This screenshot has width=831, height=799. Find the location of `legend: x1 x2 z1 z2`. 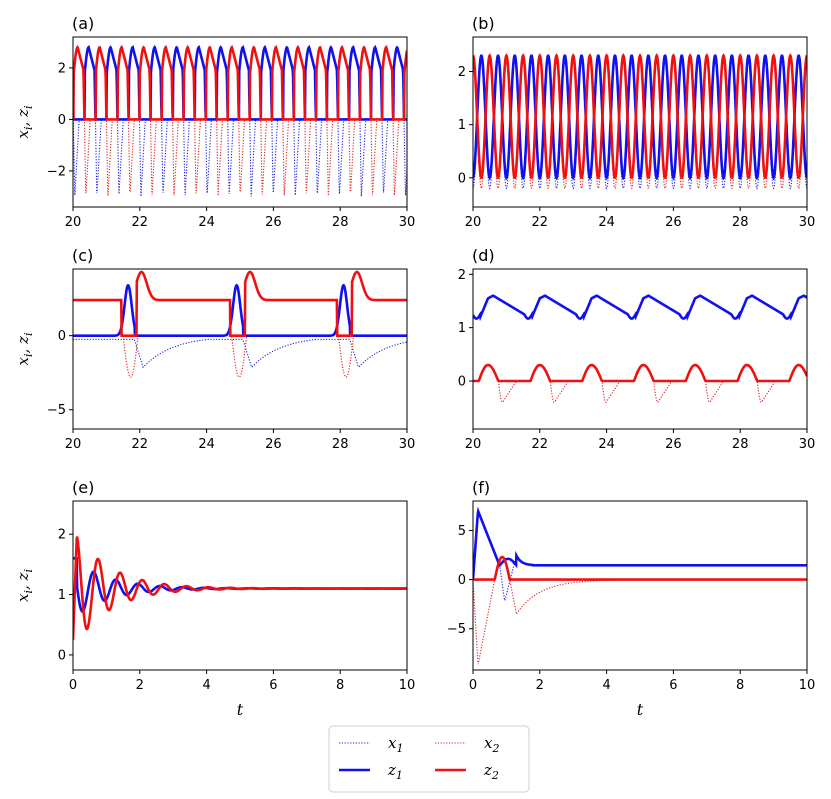

legend: x1 x2 z1 z2 is located at coordinates (429, 759).